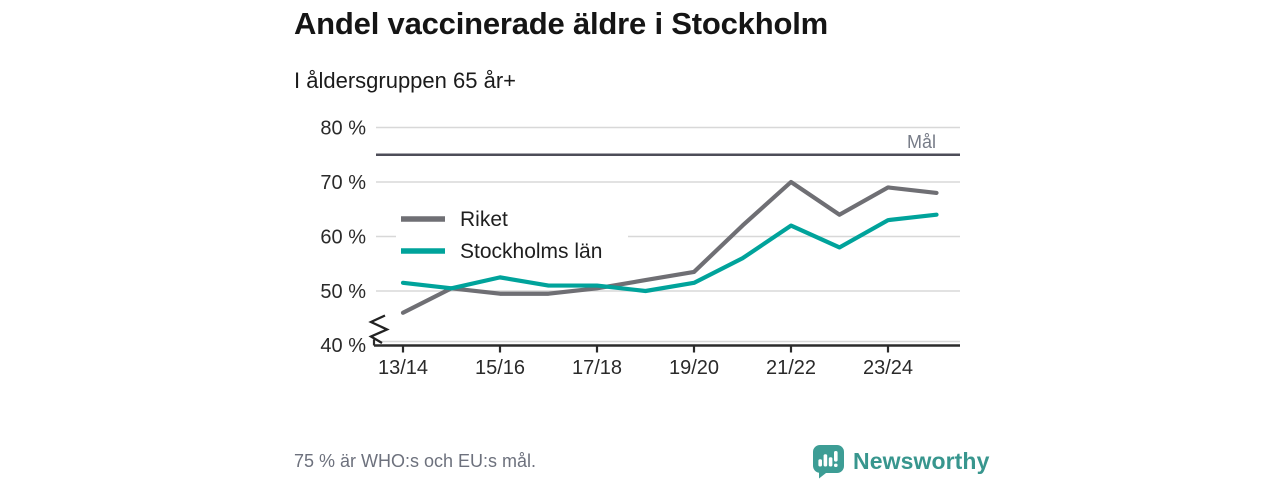 This screenshot has width=1280, height=480. What do you see at coordinates (415, 461) in the screenshot?
I see `footnote: 75 % är WHO:s och EU:s mål.` at bounding box center [415, 461].